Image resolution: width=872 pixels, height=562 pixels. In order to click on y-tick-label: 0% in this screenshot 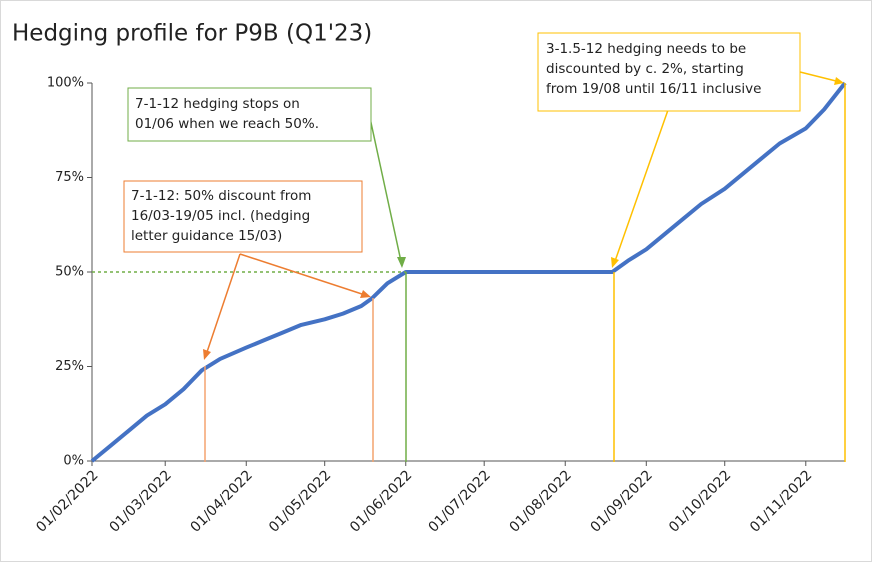, I will do `click(73, 461)`.